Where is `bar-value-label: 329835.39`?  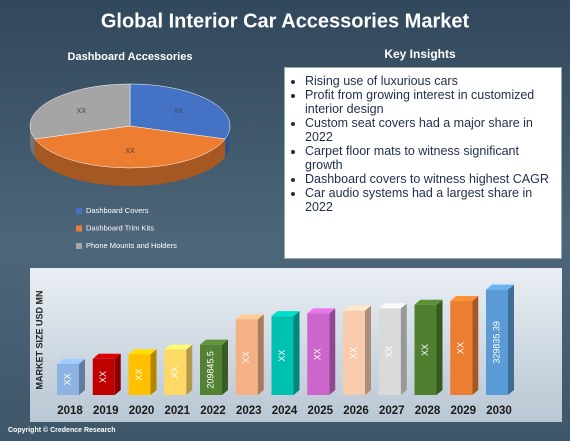 bar-value-label: 329835.39 is located at coordinates (496, 342).